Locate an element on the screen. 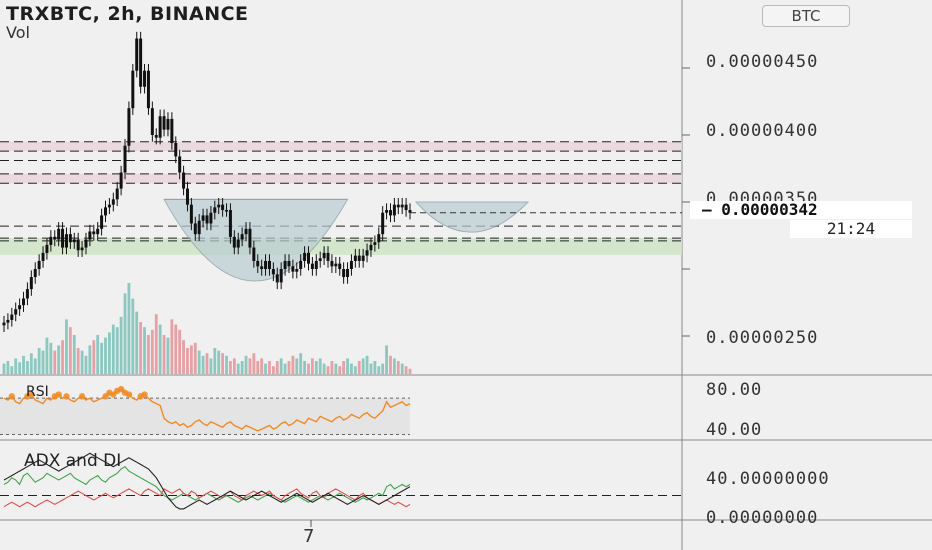 The image size is (932, 550). currency-button: BTC is located at coordinates (806, 16).